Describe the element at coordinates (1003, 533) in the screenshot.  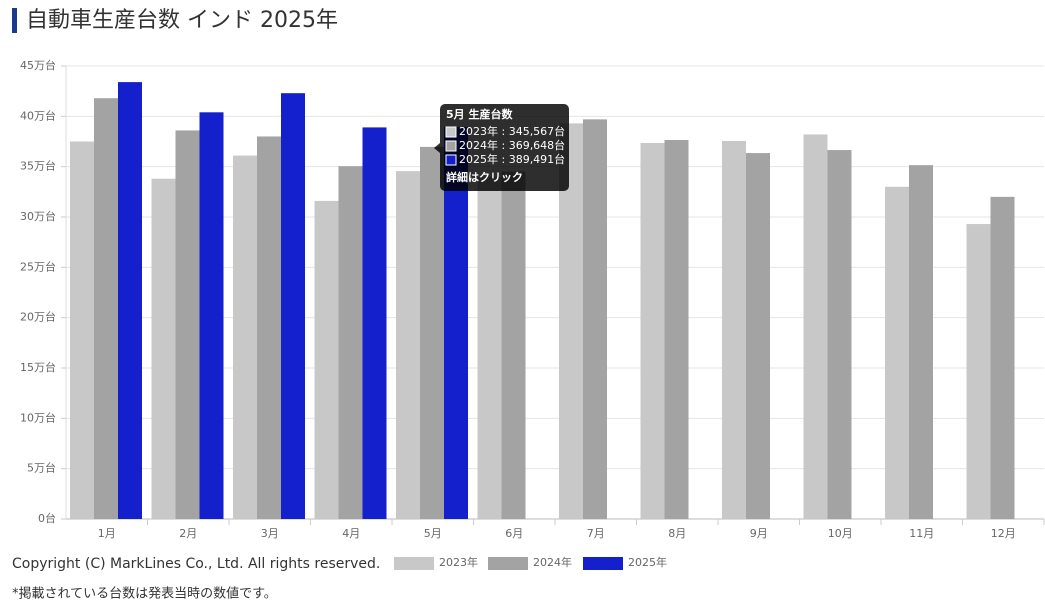
I see `x-tick-label: 12月` at that location.